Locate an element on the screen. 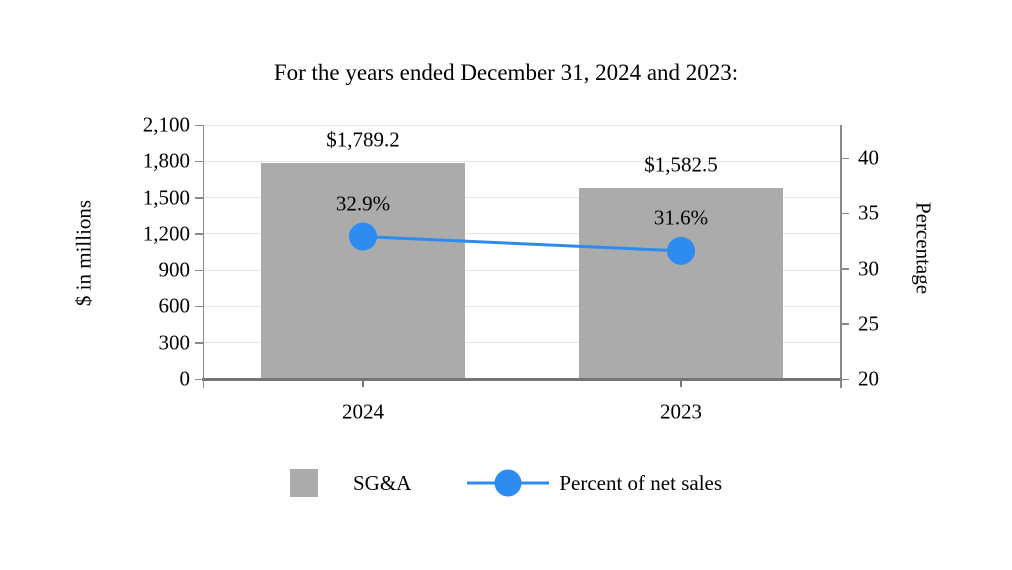 The width and height of the screenshot is (1012, 570). percent-value-label-2023: 31.6% is located at coordinates (681, 217).